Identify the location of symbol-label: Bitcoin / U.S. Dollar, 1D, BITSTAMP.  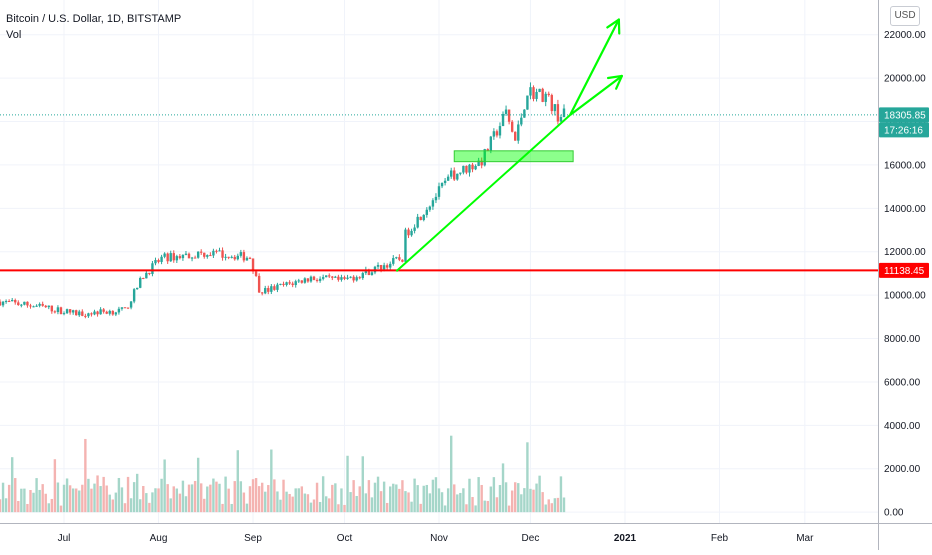
(93, 19).